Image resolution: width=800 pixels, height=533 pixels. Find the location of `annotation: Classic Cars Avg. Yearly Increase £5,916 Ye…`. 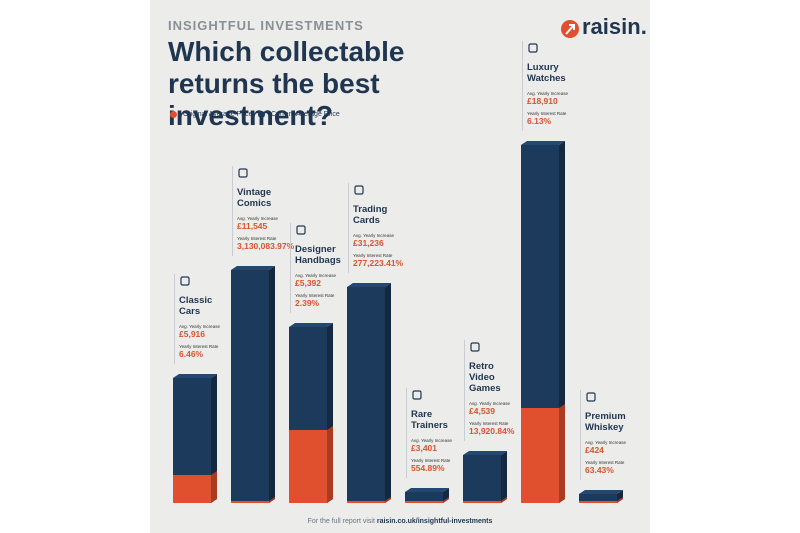

annotation: Classic Cars Avg. Yearly Increase £5,916 Ye… is located at coordinates (210, 319).